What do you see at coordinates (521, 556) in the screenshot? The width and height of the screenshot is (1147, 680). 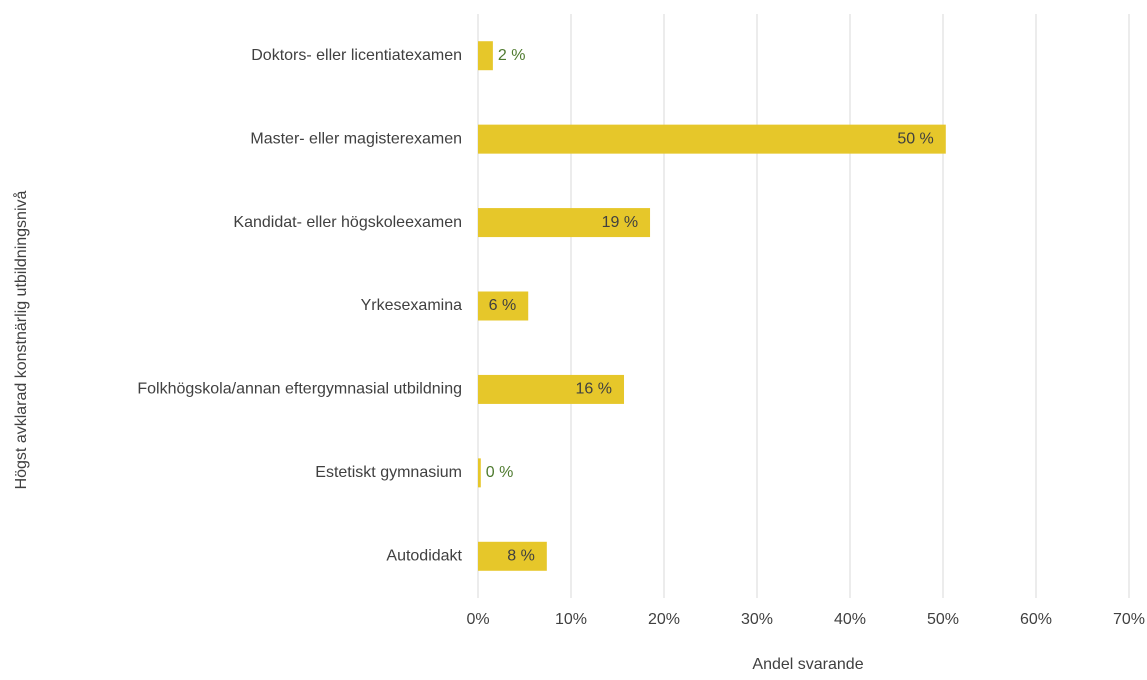 I see `data-label: 8 %` at bounding box center [521, 556].